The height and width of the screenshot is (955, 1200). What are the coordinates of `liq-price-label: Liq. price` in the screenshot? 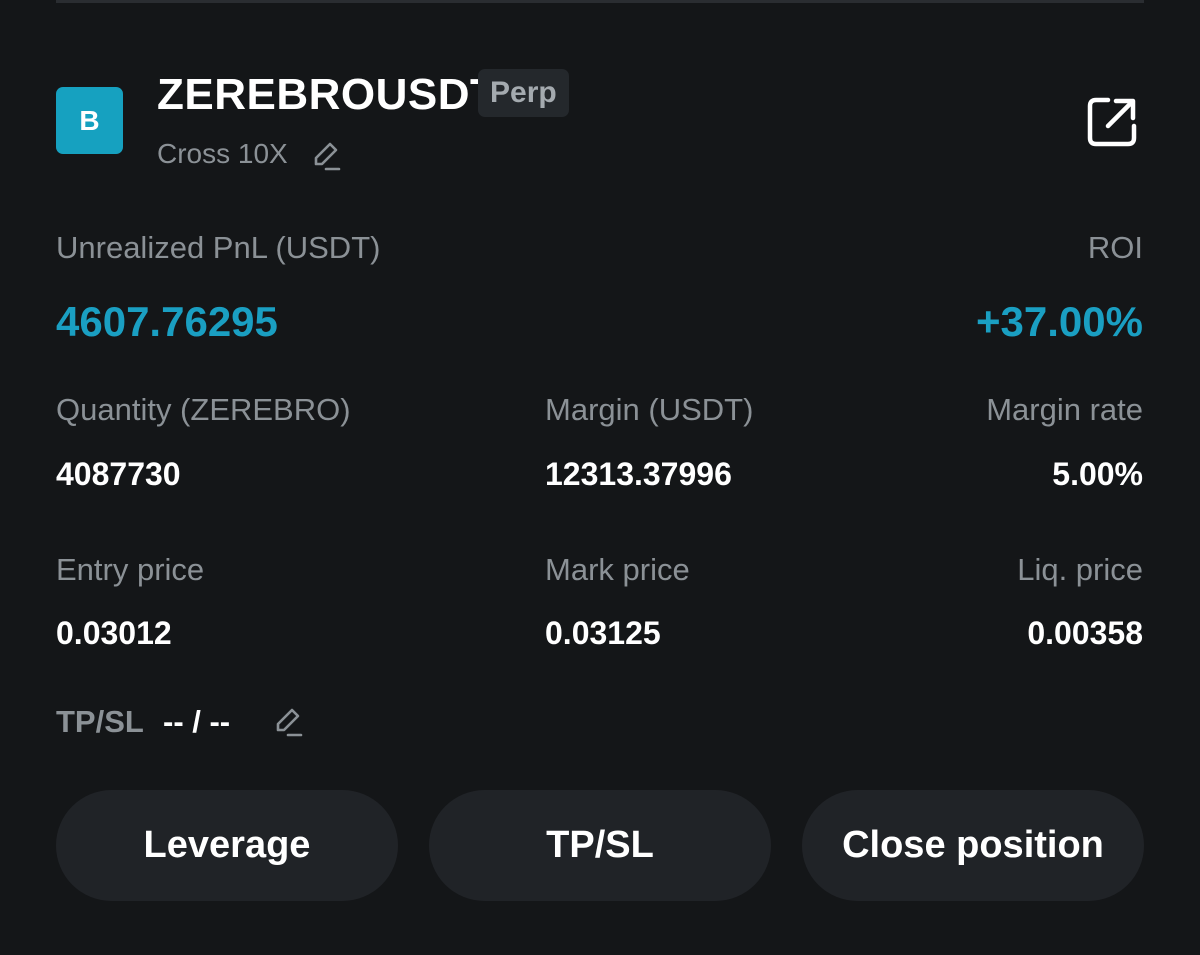 It's located at (1080, 569).